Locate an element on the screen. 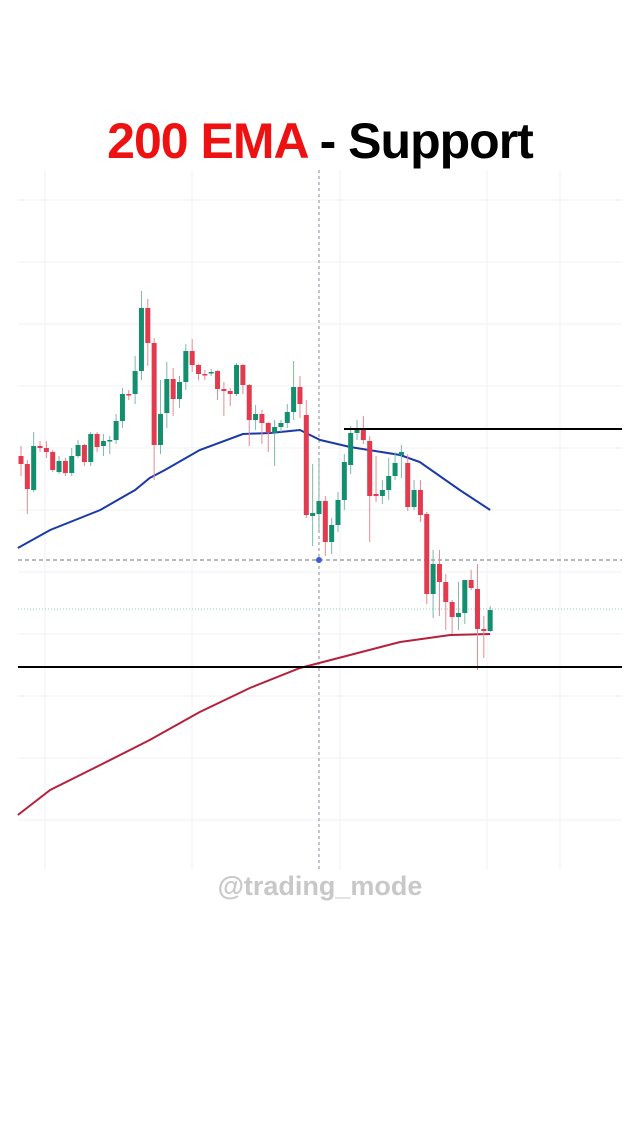 The height and width of the screenshot is (1138, 640). page-title: 200 EMA - Support is located at coordinates (320, 141).